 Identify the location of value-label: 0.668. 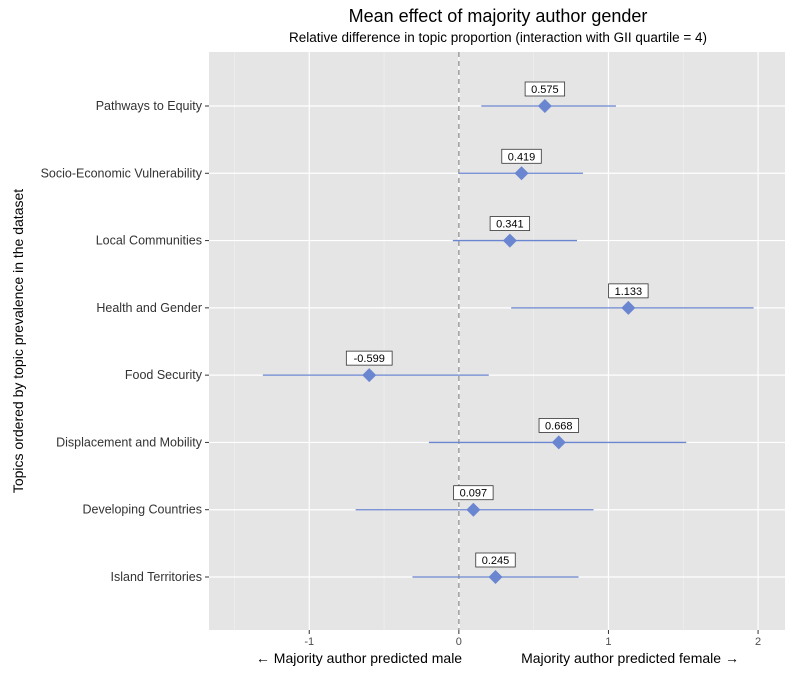
(558, 425).